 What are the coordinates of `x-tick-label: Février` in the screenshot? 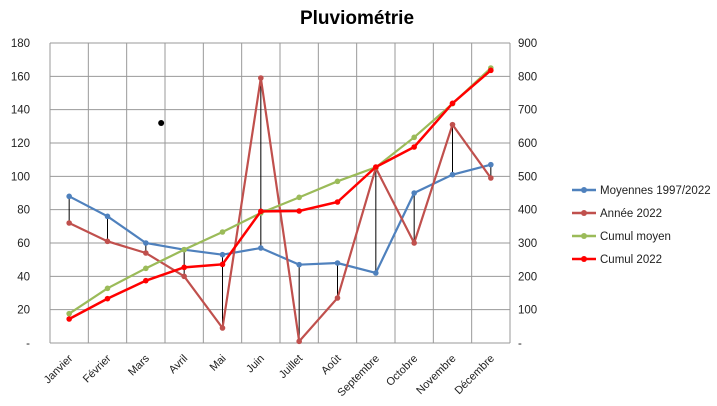 It's located at (97, 368).